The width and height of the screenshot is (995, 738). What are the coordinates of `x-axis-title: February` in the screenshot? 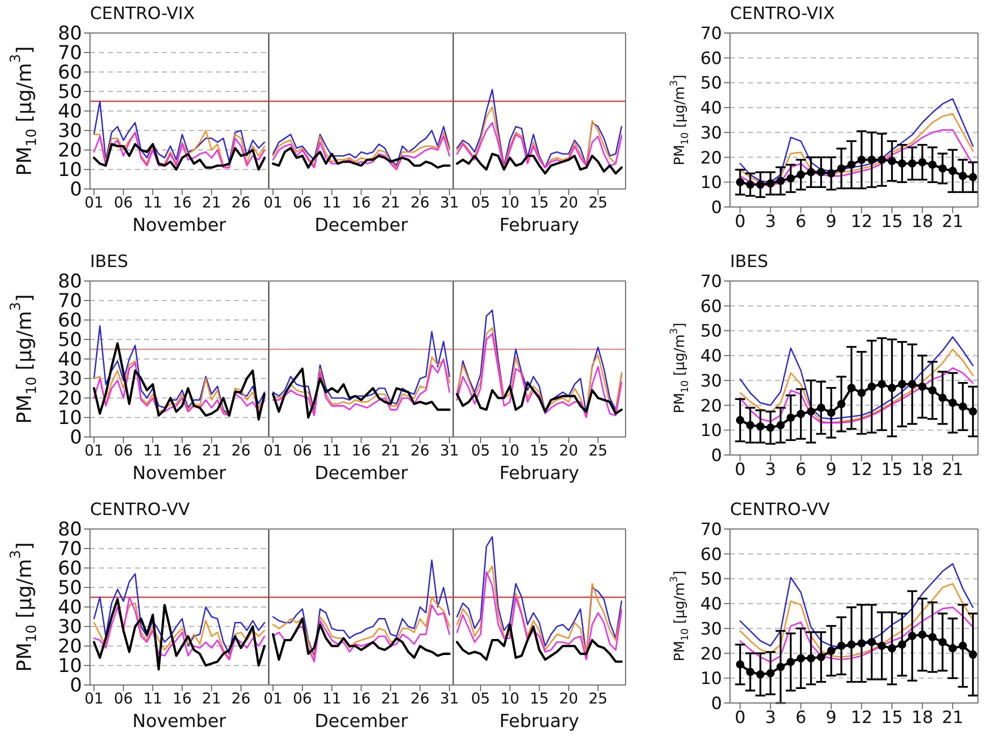 It's located at (539, 473).